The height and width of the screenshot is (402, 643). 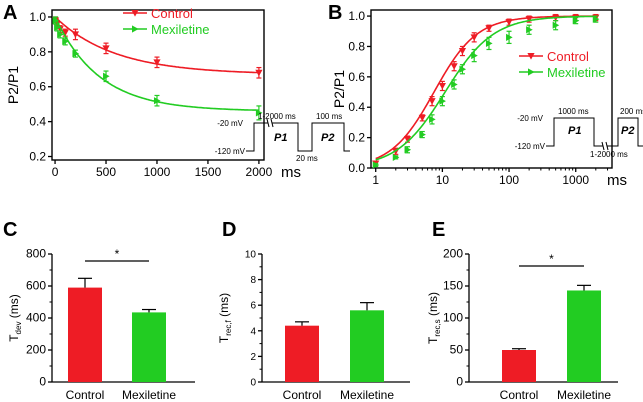 What do you see at coordinates (367, 395) in the screenshot?
I see `panel-d-category-label: Mexiletine` at bounding box center [367, 395].